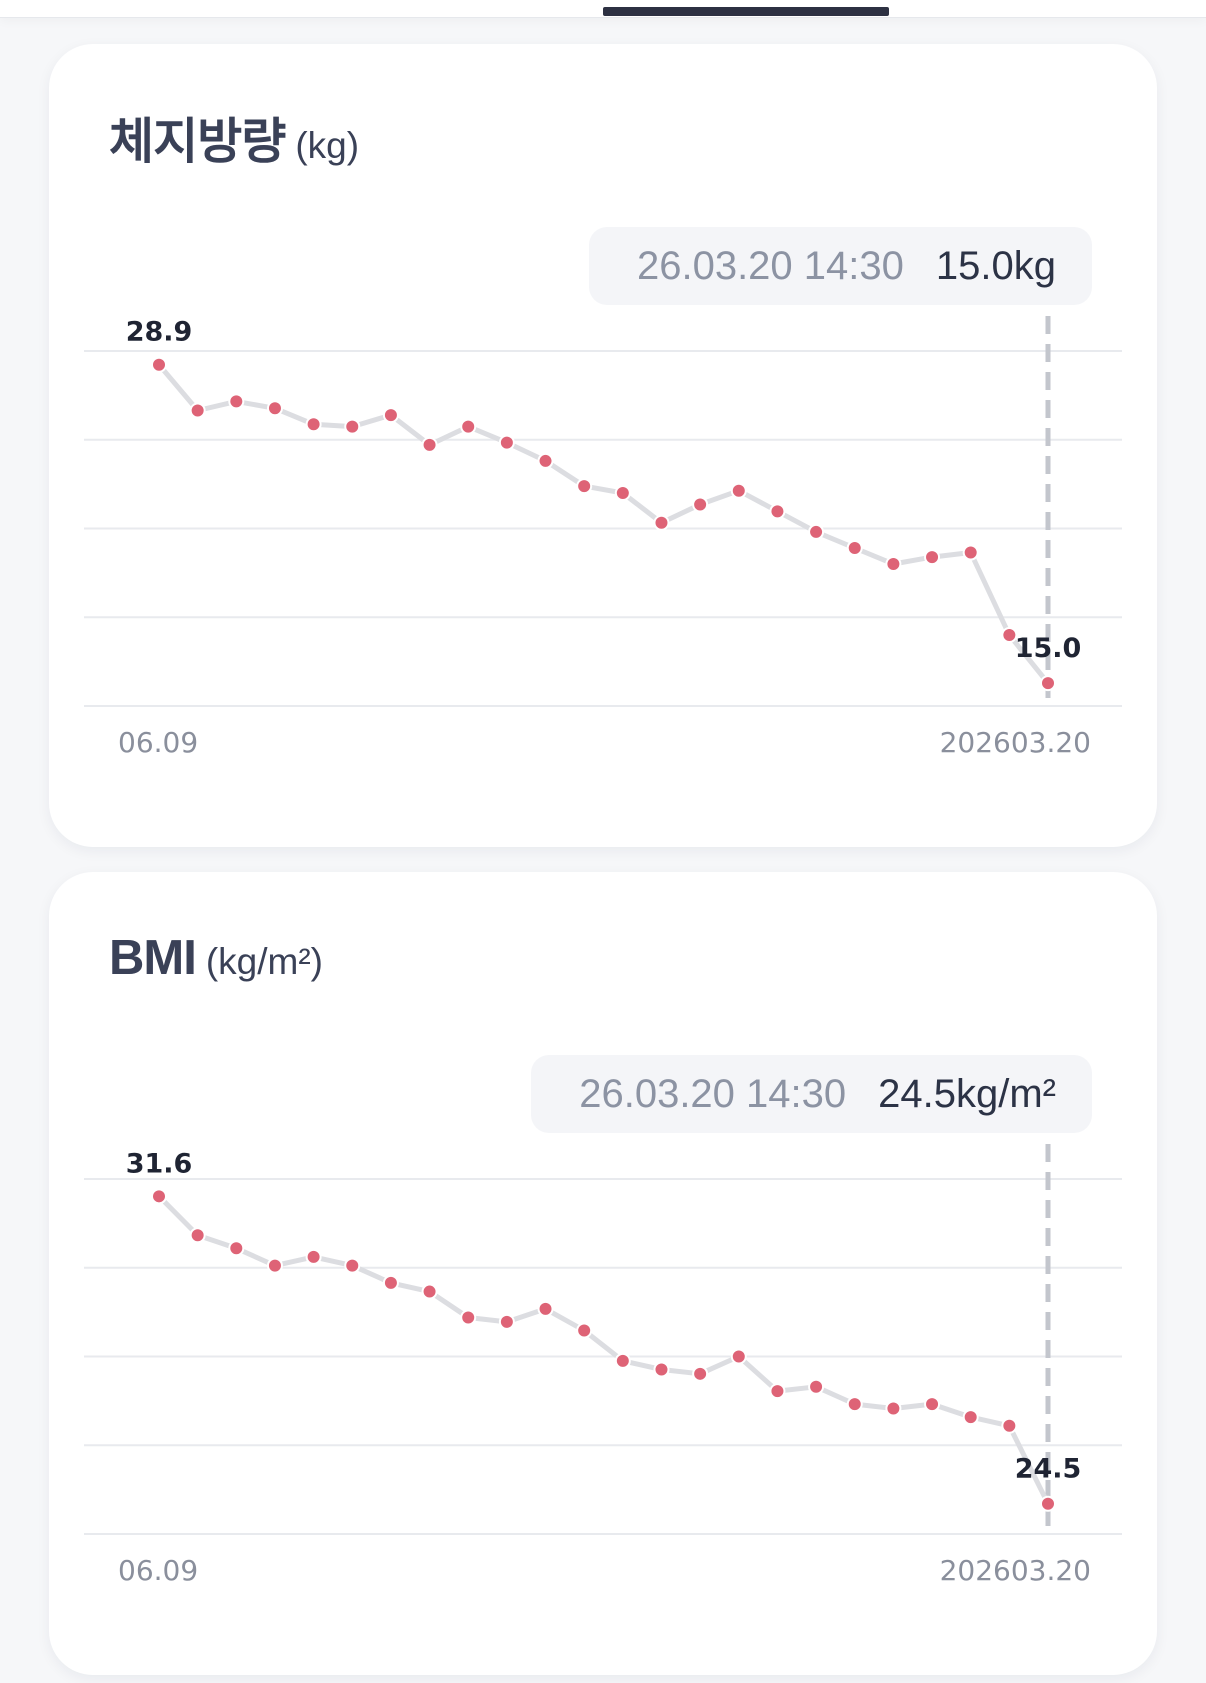 The image size is (1206, 1683). What do you see at coordinates (995, 265) in the screenshot?
I see `tooltip-value: 15.0kg` at bounding box center [995, 265].